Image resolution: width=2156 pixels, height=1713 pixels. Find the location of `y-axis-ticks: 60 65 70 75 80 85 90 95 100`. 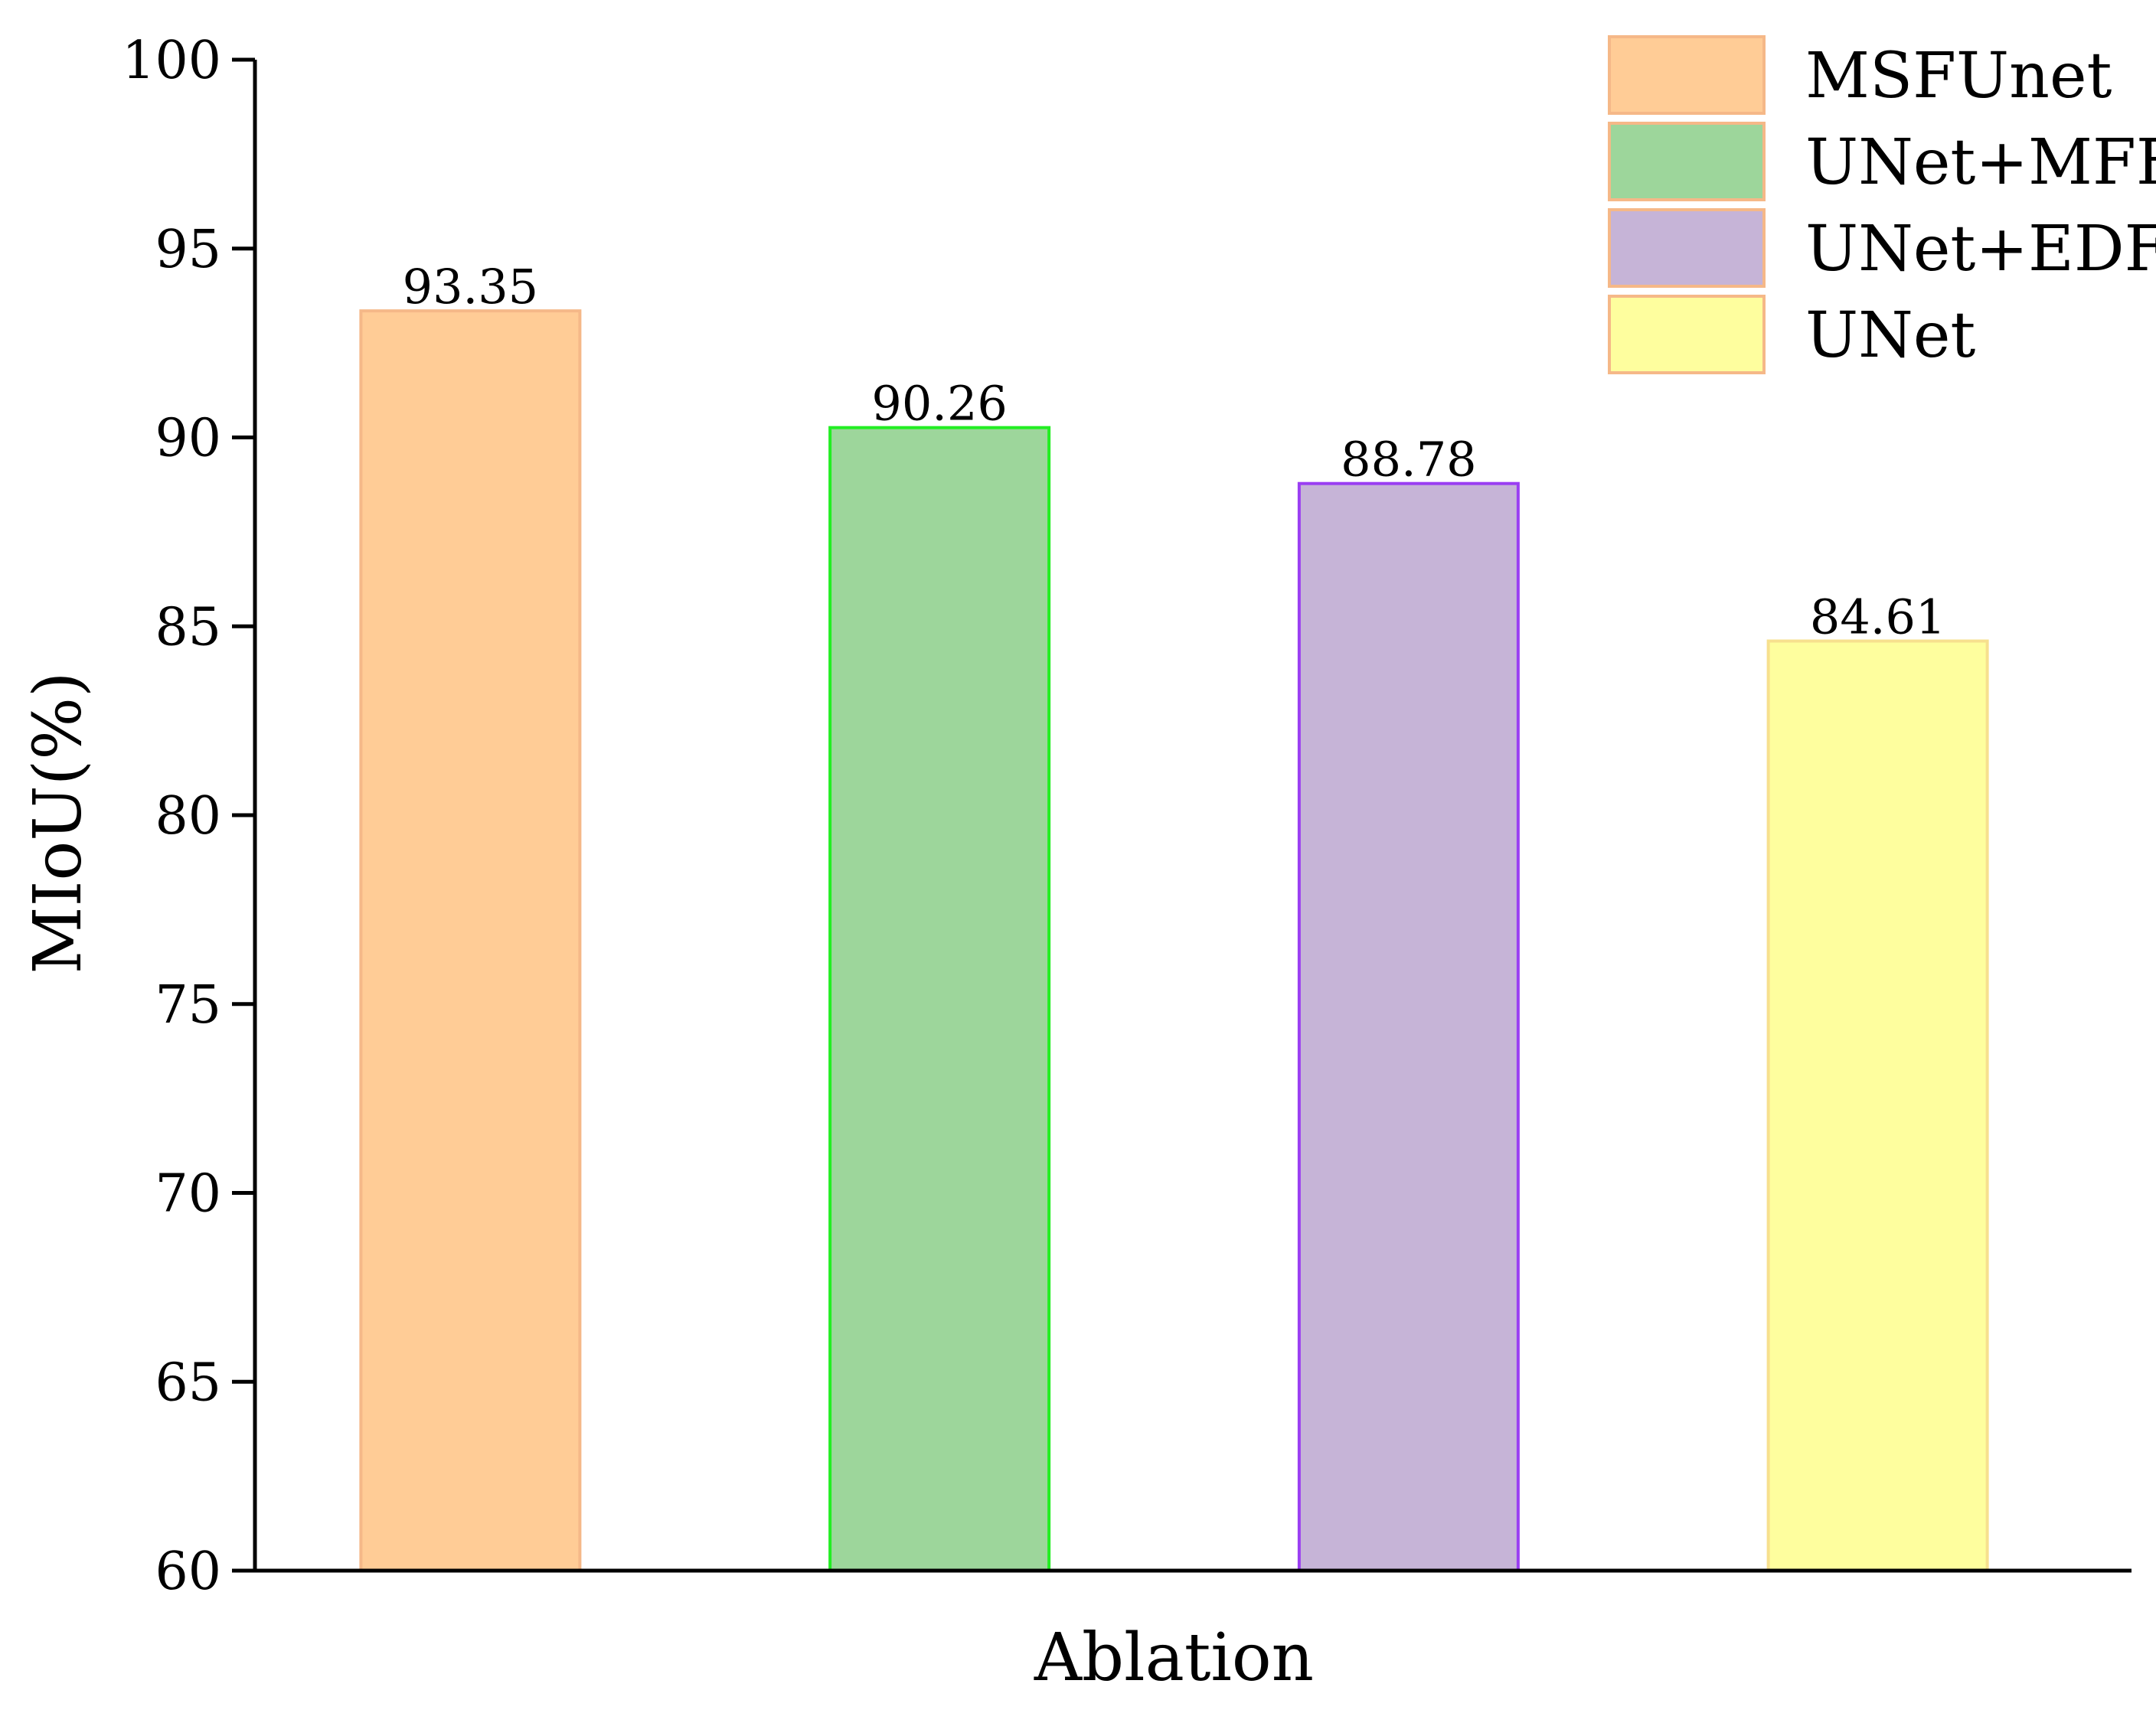

y-axis-ticks: 60 65 70 75 80 85 90 95 100 is located at coordinates (188, 816).